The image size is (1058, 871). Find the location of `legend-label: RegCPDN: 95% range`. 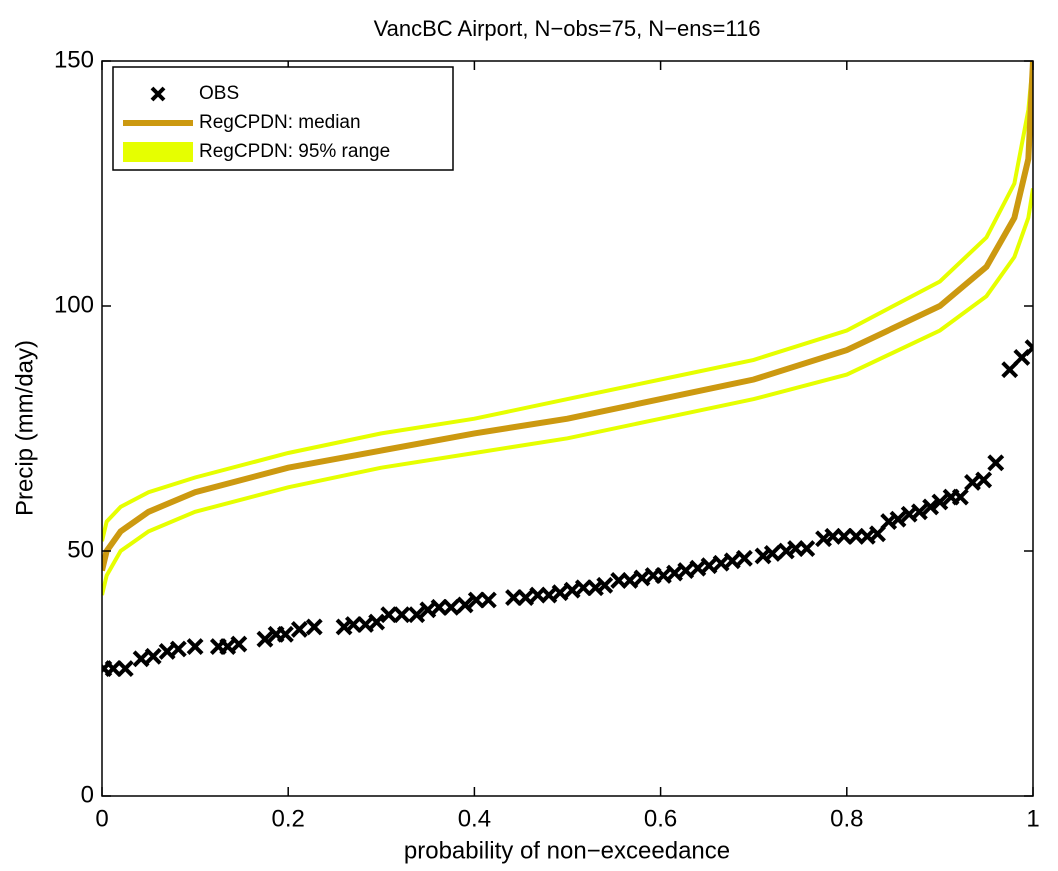

legend-label: RegCPDN: 95% range is located at coordinates (294, 151).